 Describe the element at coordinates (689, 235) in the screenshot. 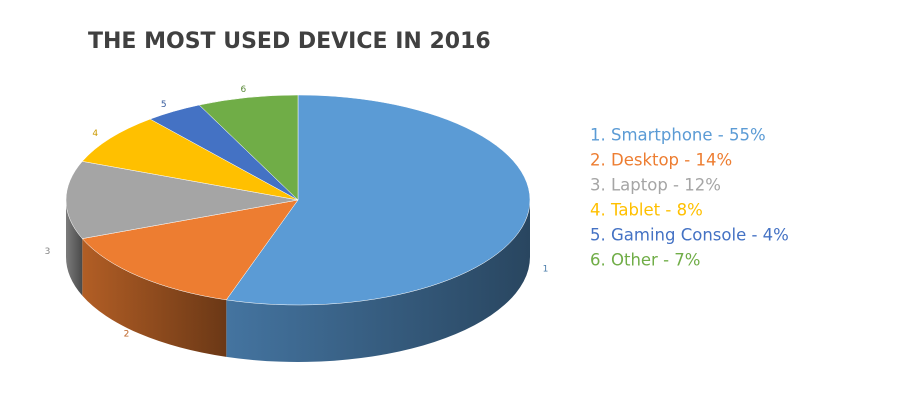

I see `legend-entry: 5. Gaming Console - 4%` at that location.